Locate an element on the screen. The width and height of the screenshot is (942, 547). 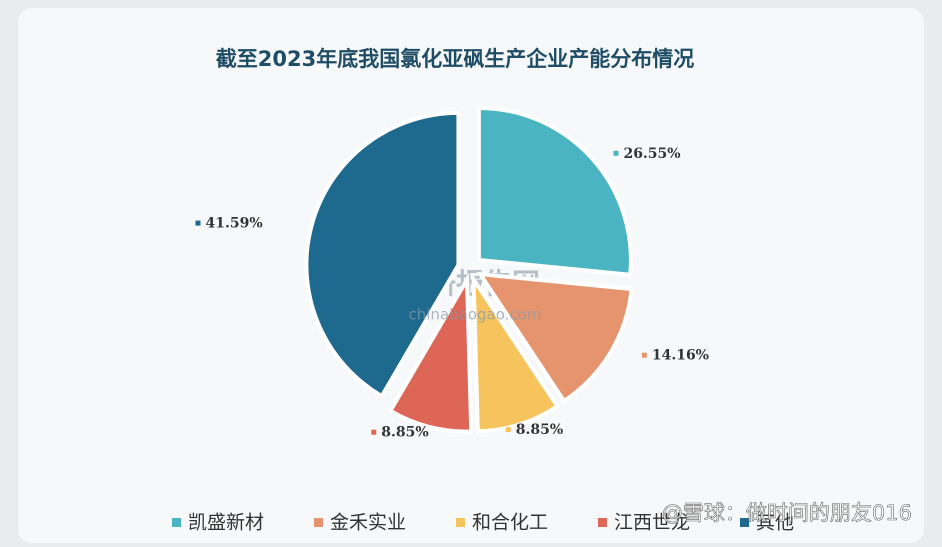
data-label: 41.59% is located at coordinates (234, 224).